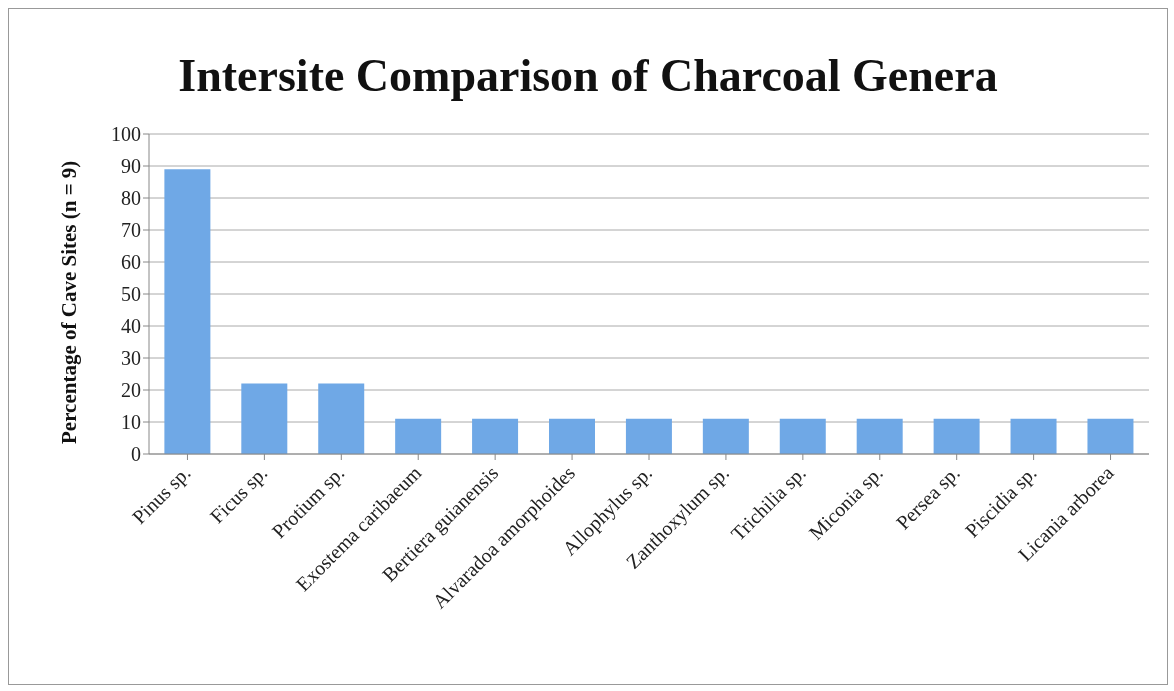 The height and width of the screenshot is (691, 1174). Describe the element at coordinates (131, 422) in the screenshot. I see `y-tick-label: 10` at that location.